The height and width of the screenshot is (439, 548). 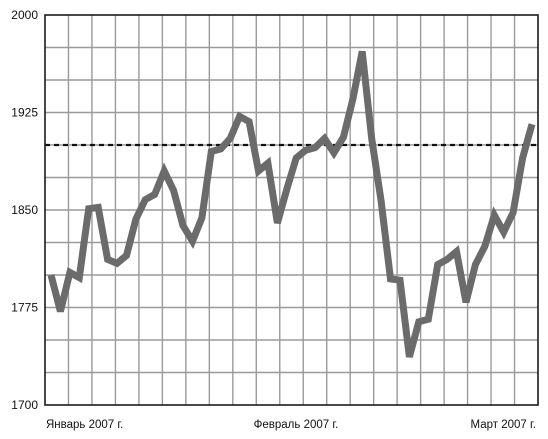 What do you see at coordinates (24, 113) in the screenshot?
I see `y-tick-label: 1925` at bounding box center [24, 113].